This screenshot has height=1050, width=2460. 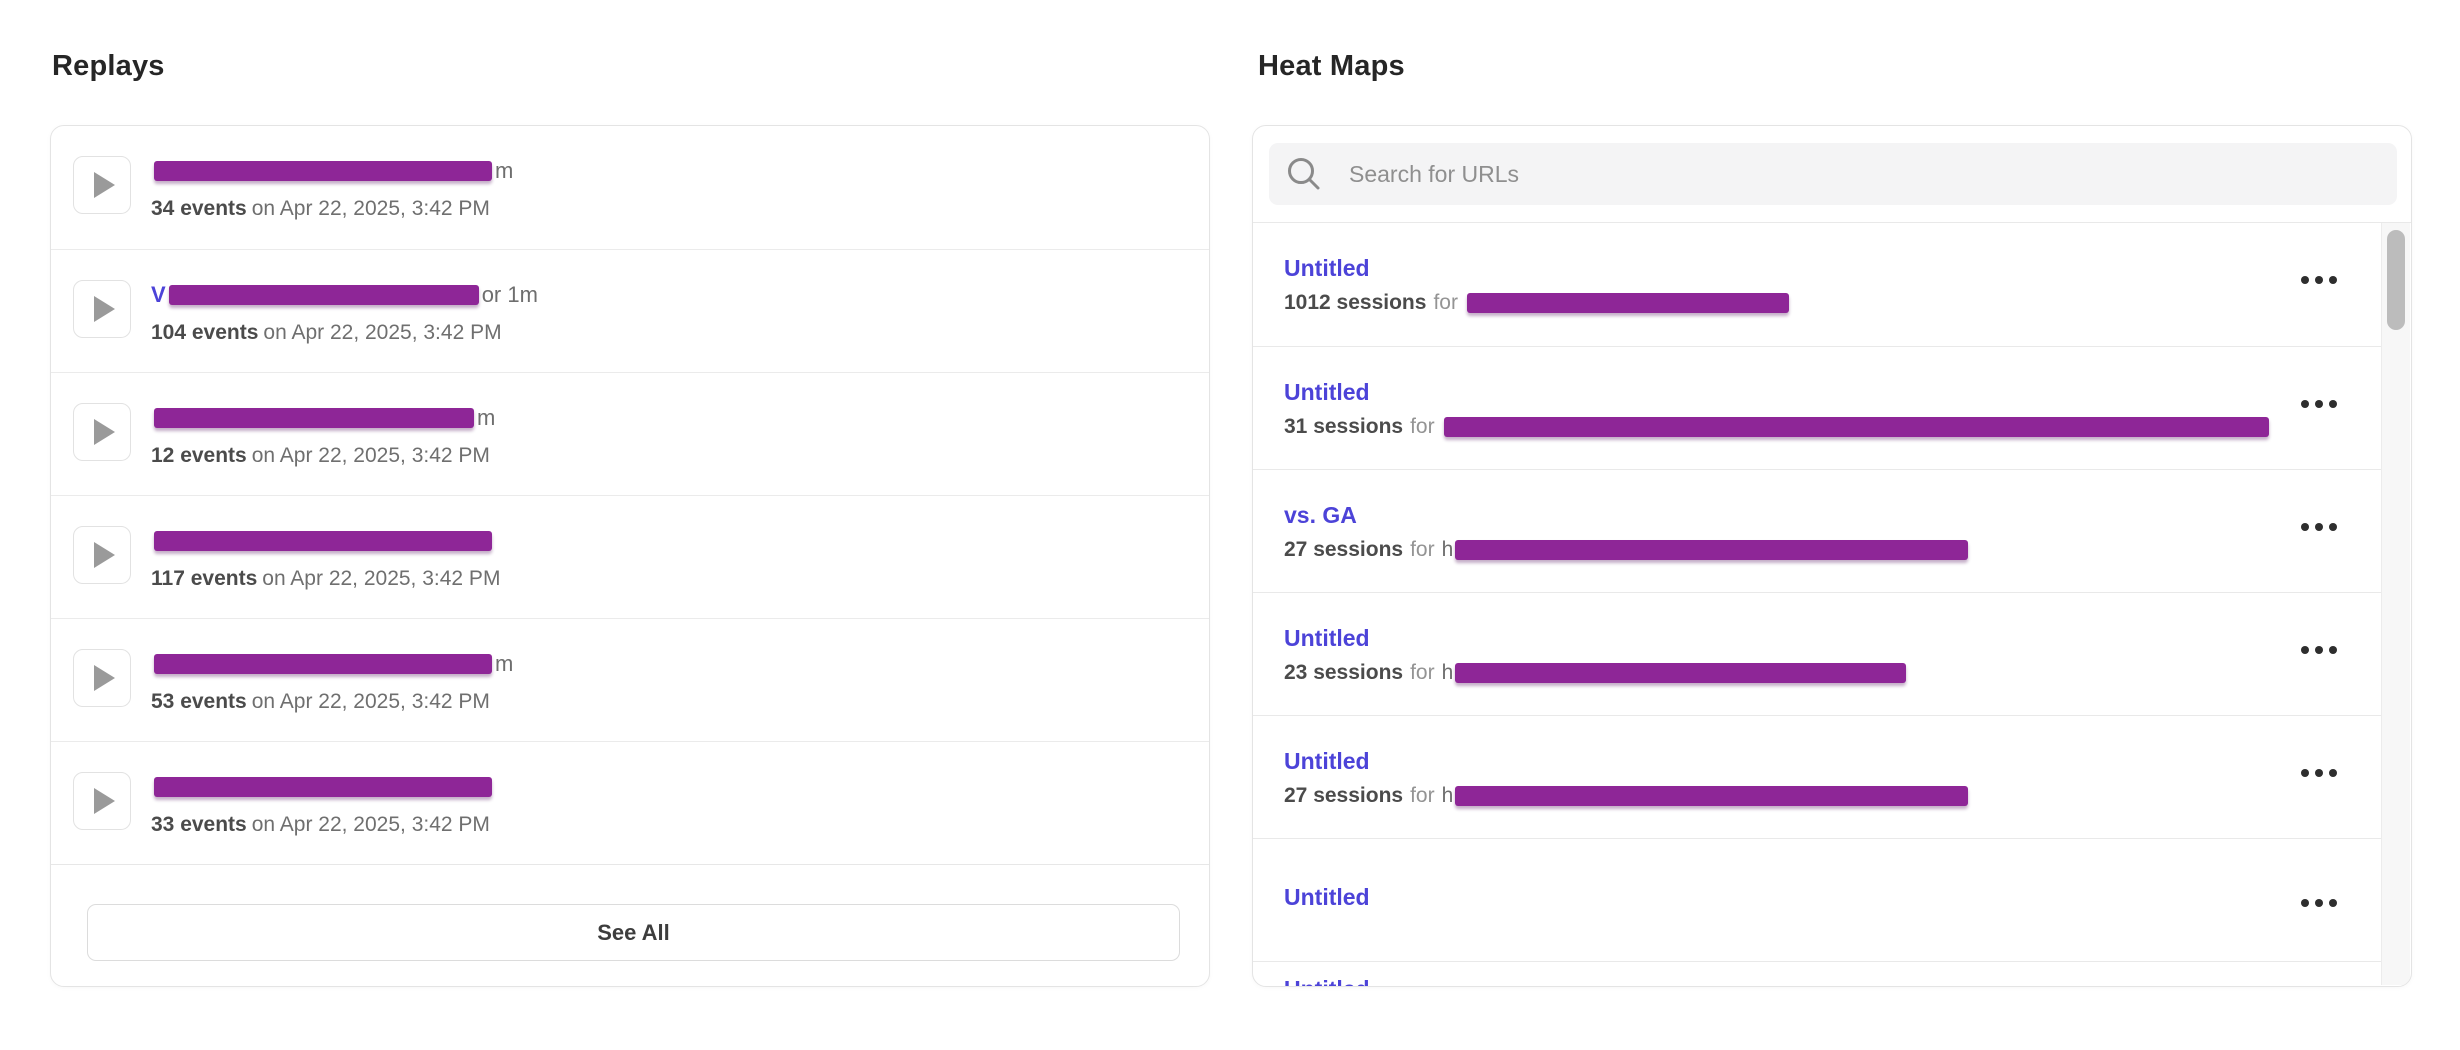 What do you see at coordinates (204, 578) in the screenshot?
I see `event-count: 117 events` at bounding box center [204, 578].